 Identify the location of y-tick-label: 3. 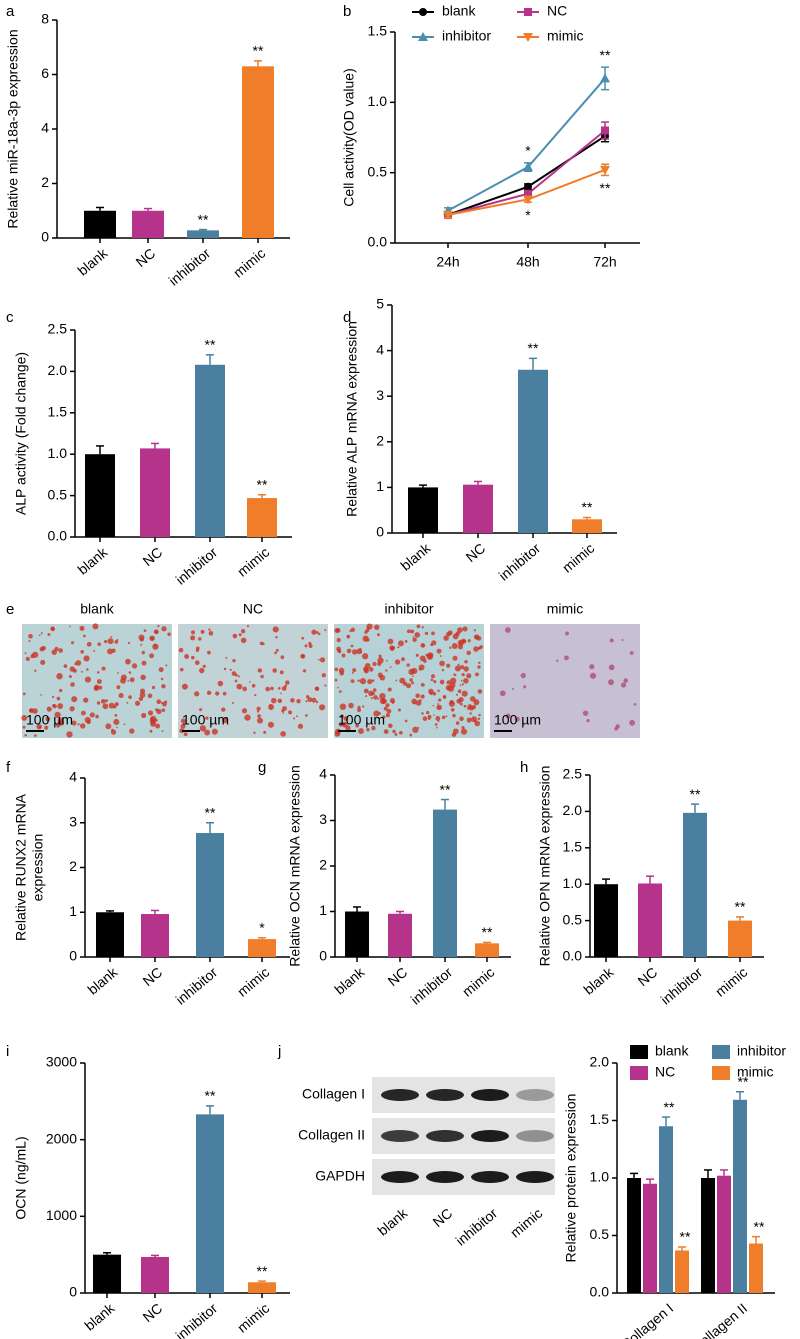
(323, 819).